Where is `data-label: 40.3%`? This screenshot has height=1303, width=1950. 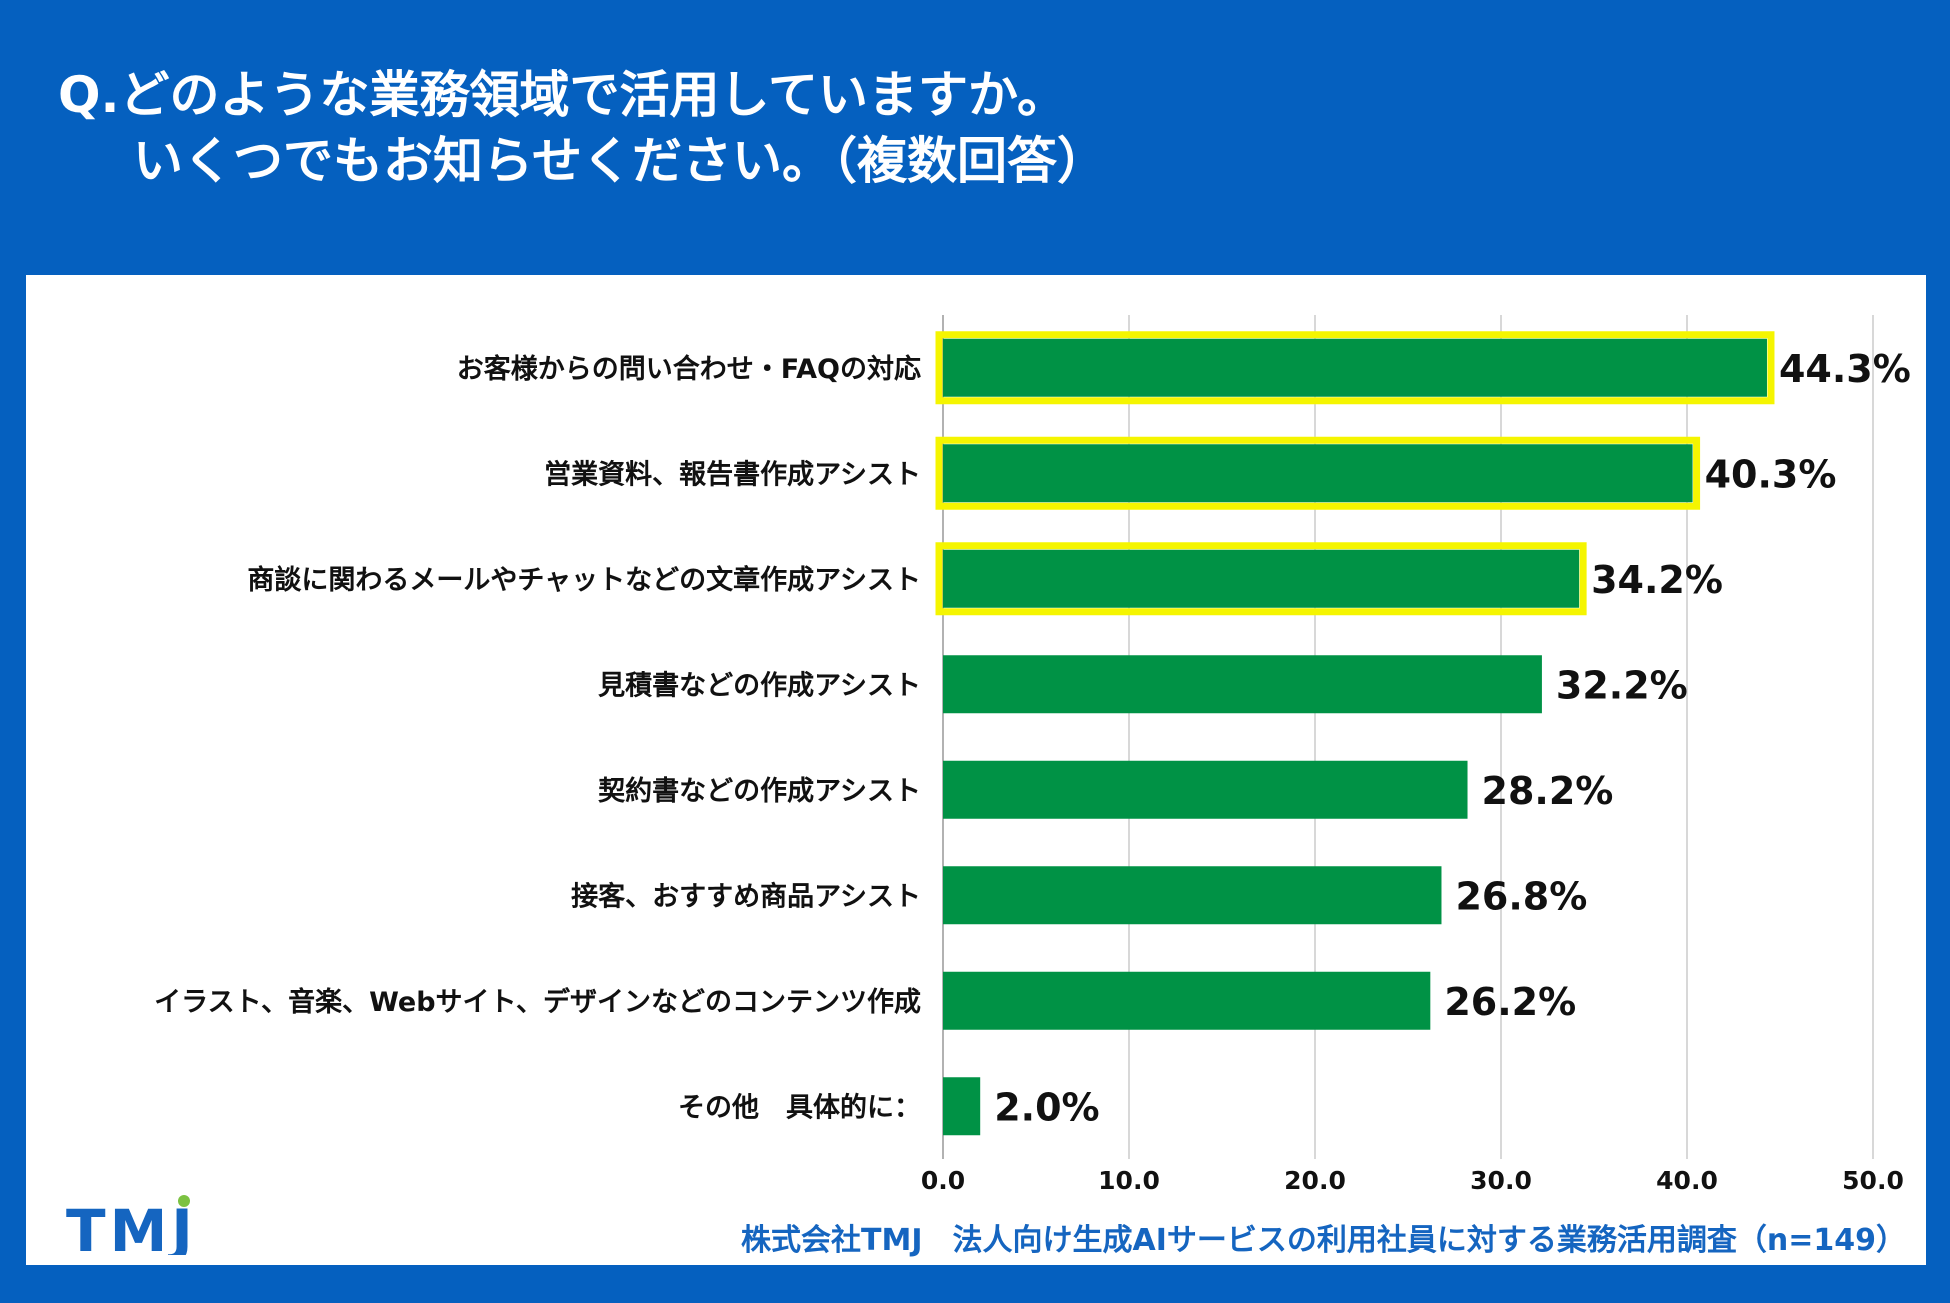
data-label: 40.3% is located at coordinates (1771, 474).